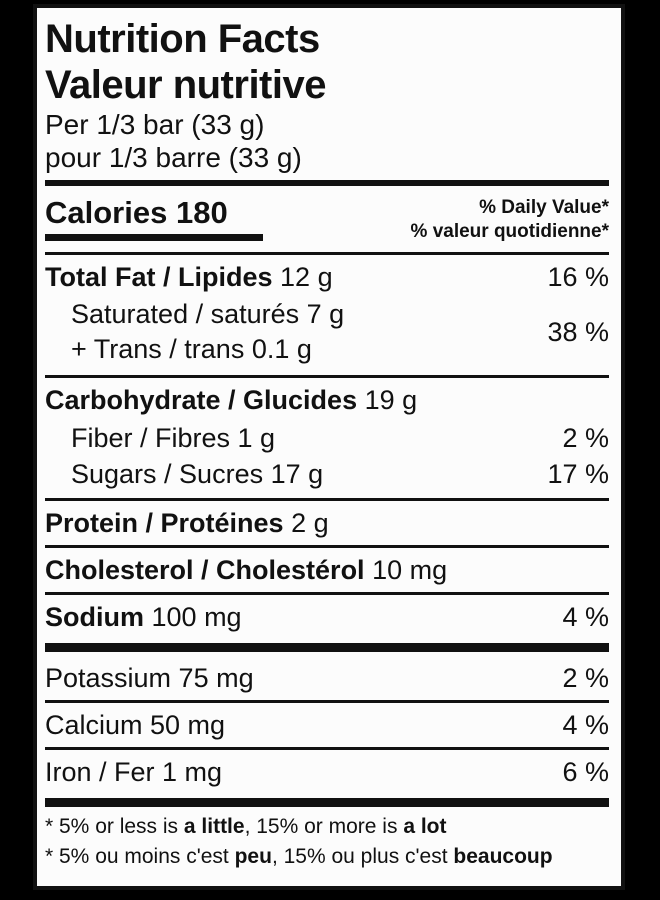 The image size is (660, 900). Describe the element at coordinates (182, 39) in the screenshot. I see `title-en: Nutrition Facts` at that location.